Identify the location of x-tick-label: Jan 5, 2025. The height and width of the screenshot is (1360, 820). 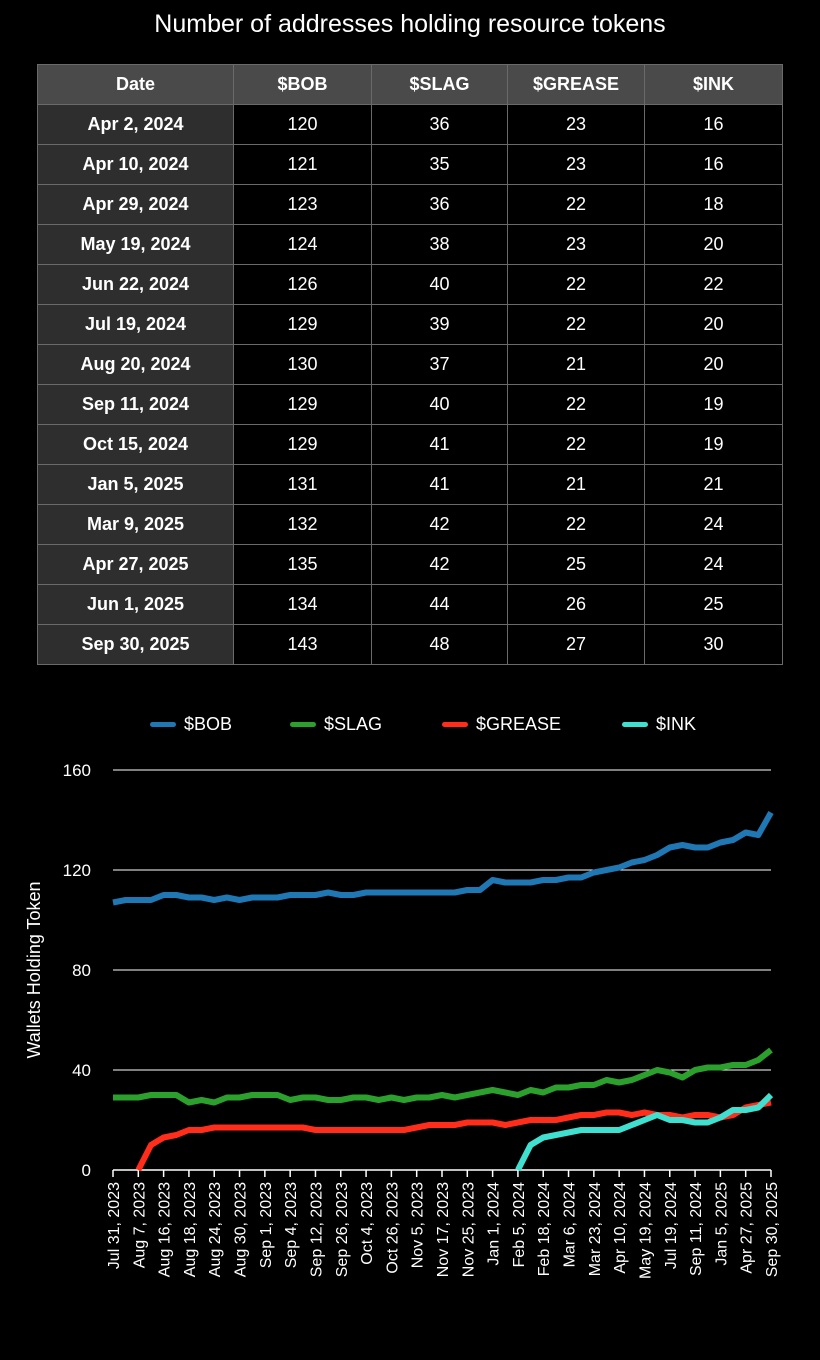
(721, 1224).